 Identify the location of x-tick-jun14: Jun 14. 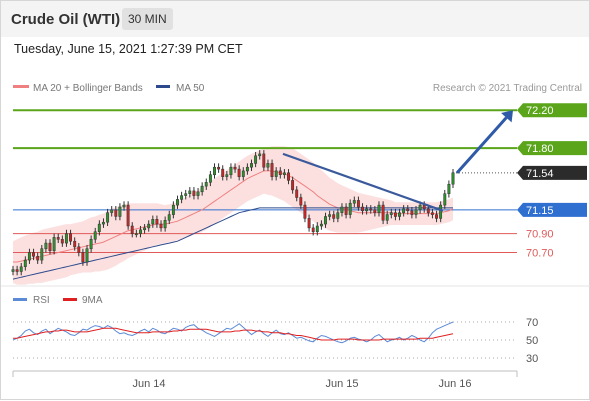
(148, 384).